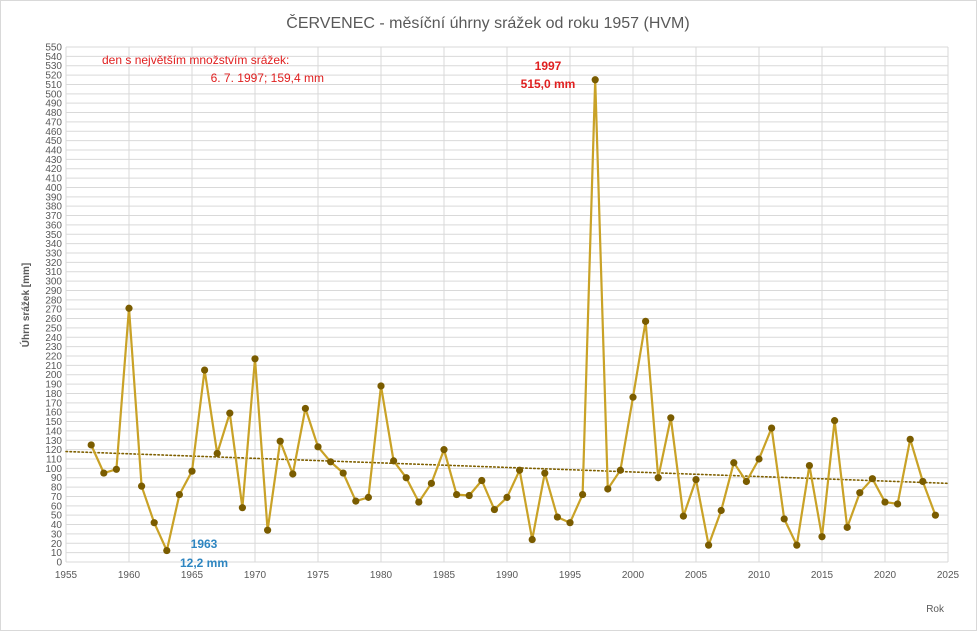 This screenshot has height=631, width=977. Describe the element at coordinates (822, 575) in the screenshot. I see `x-tick-label: 2015` at that location.